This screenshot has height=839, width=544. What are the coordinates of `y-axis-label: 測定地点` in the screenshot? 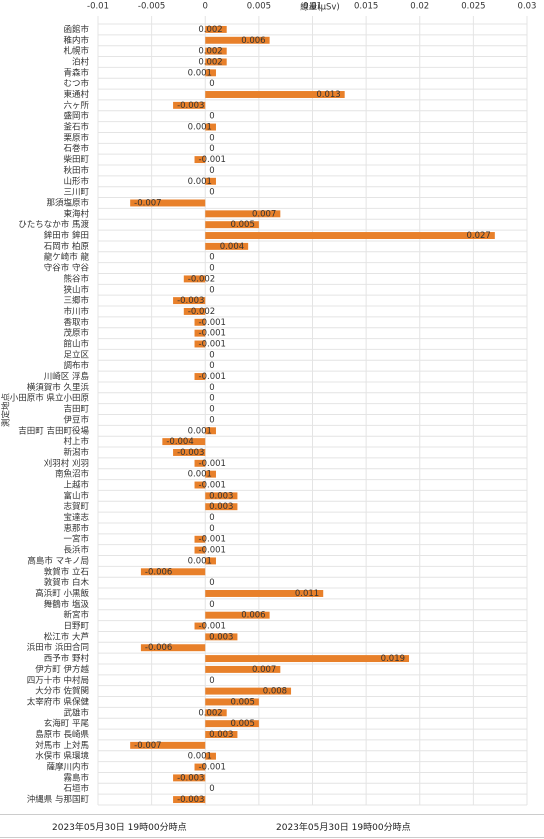 It's located at (6, 410).